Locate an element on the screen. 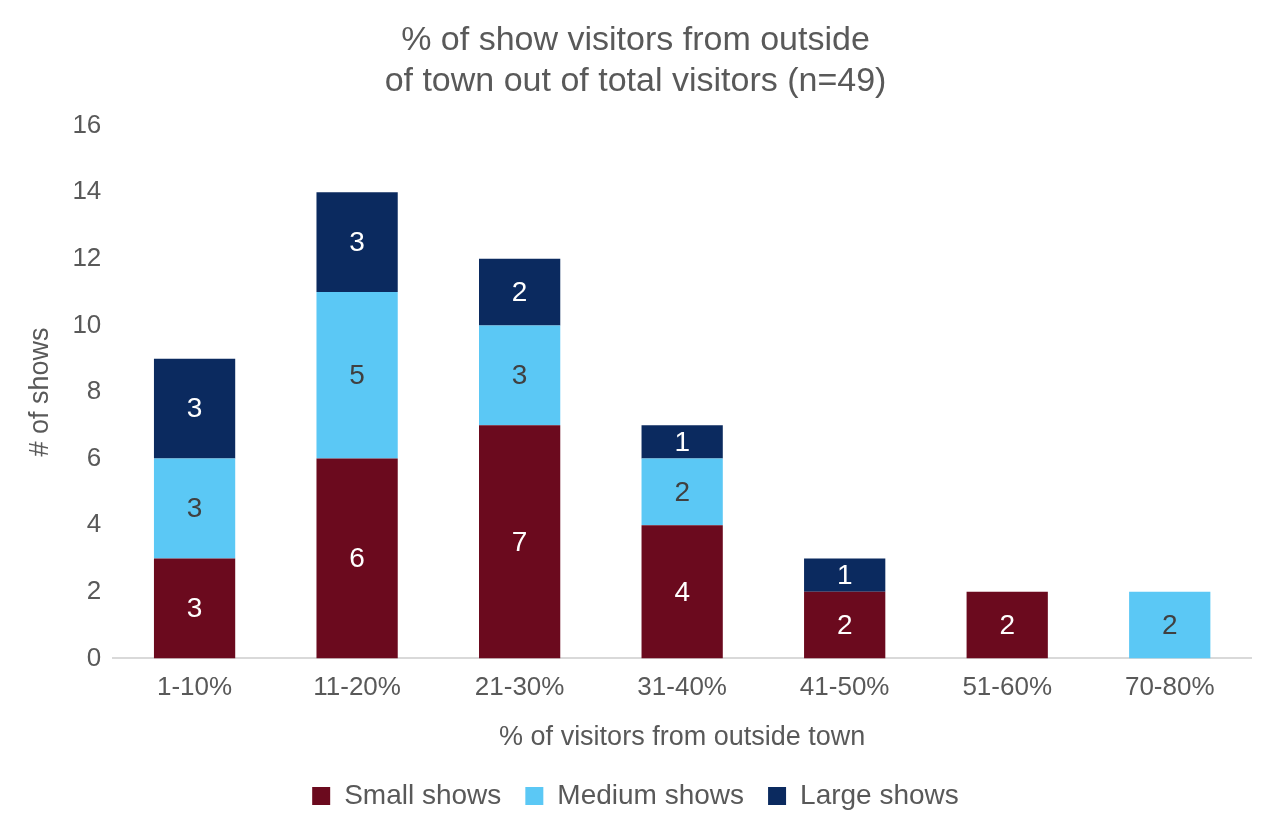  y-tick-label: 4 is located at coordinates (94, 523).